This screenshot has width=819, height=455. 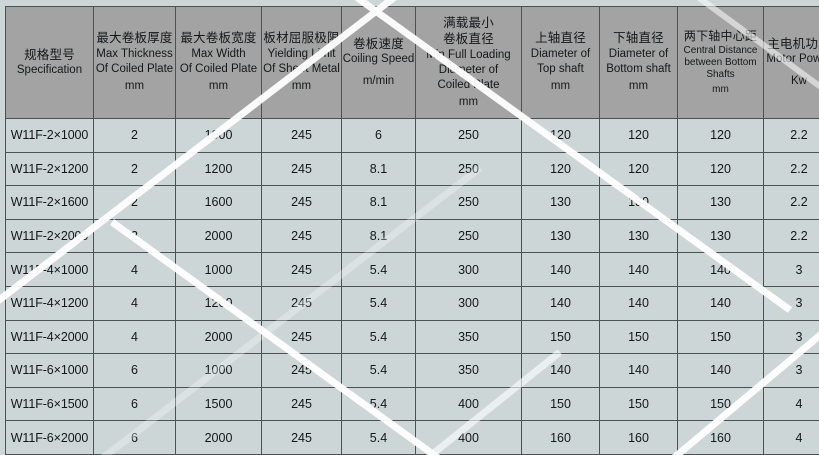 What do you see at coordinates (378, 81) in the screenshot?
I see `column-header-unit: m/min` at bounding box center [378, 81].